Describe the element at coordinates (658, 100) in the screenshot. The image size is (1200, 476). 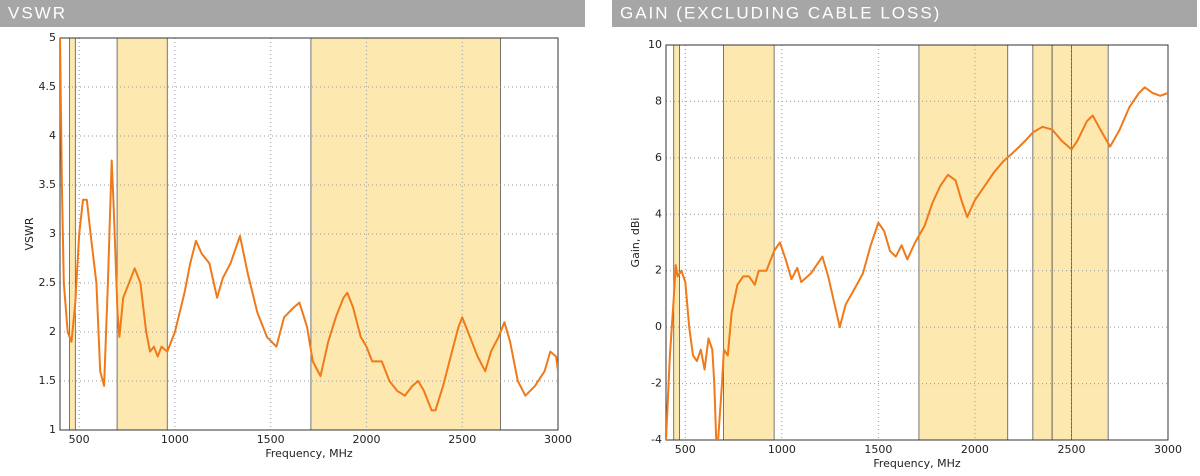
I see `y-tick-label: 8` at that location.